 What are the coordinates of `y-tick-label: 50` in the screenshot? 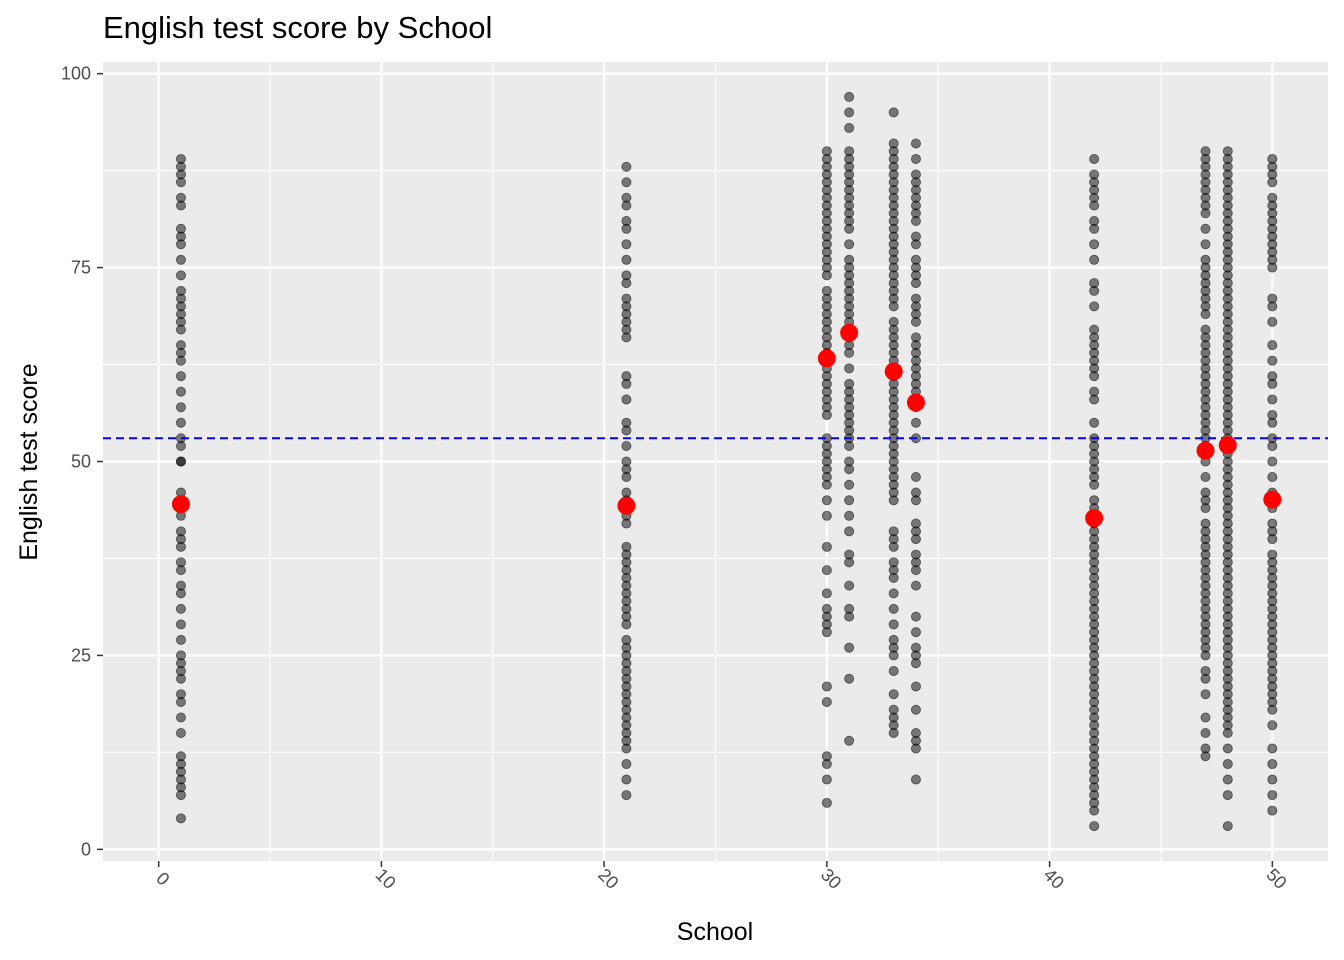 It's located at (81, 462).